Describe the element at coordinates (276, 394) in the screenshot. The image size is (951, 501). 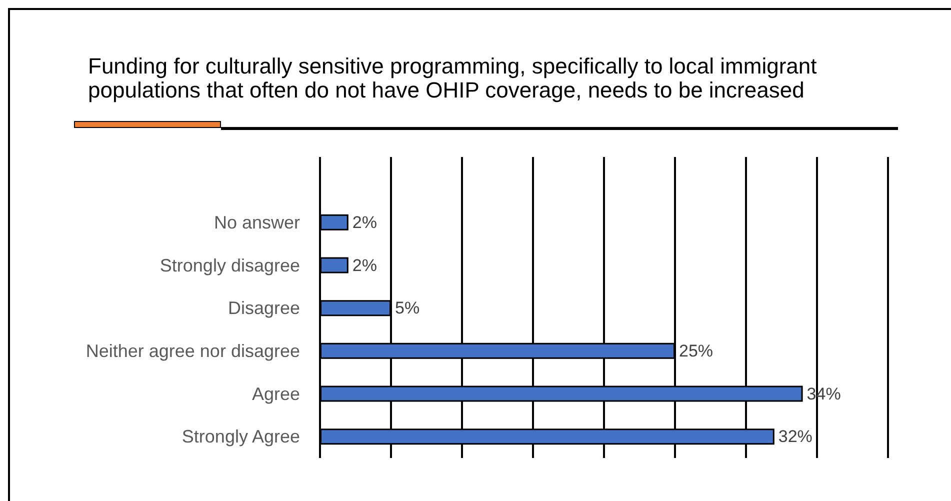
I see `y-tick-label: Agree` at that location.